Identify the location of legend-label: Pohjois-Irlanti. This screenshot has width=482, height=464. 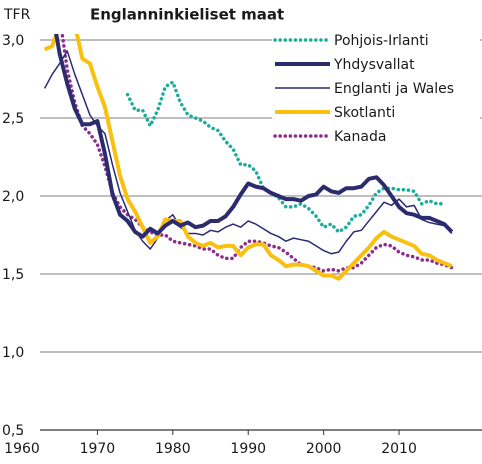
(381, 41).